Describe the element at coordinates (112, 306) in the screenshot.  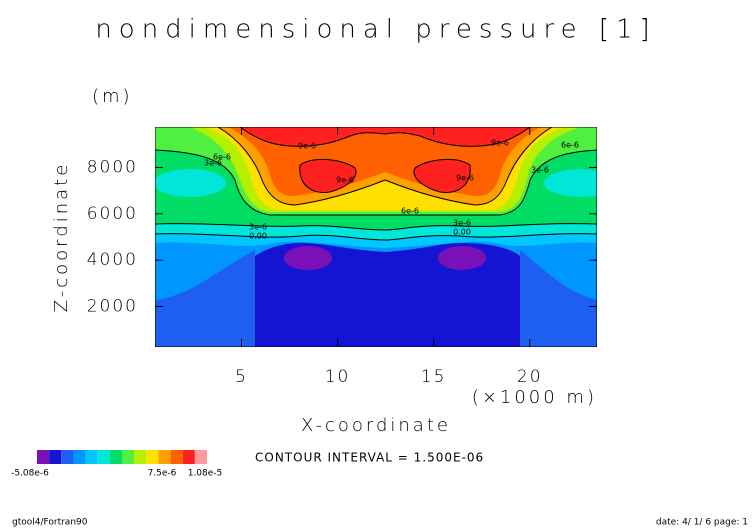
I see `y-tick-label: 2000` at that location.